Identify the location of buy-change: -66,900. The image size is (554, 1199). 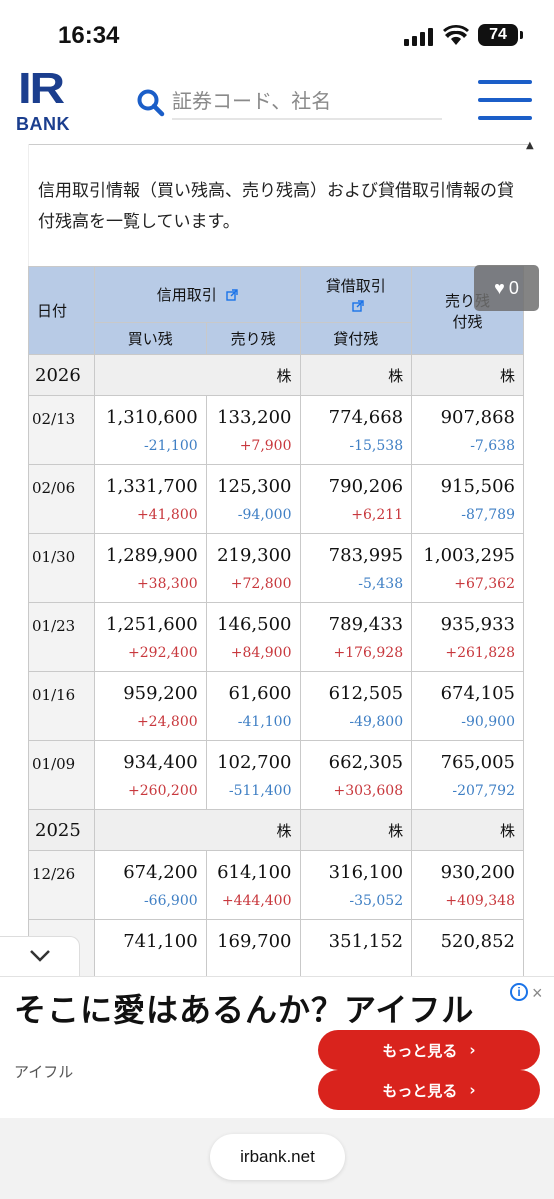
(170, 901).